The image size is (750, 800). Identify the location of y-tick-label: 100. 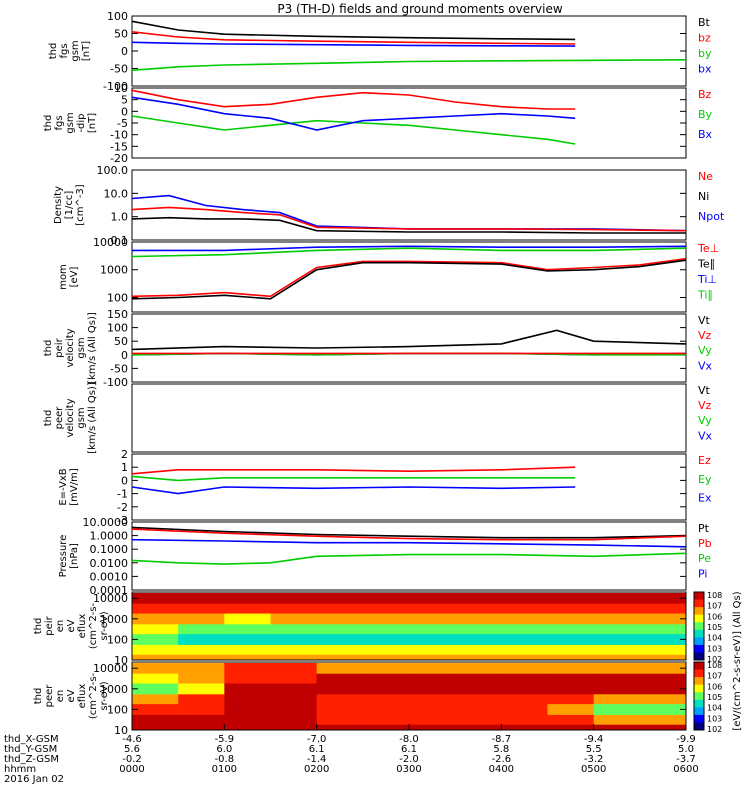
(117, 639).